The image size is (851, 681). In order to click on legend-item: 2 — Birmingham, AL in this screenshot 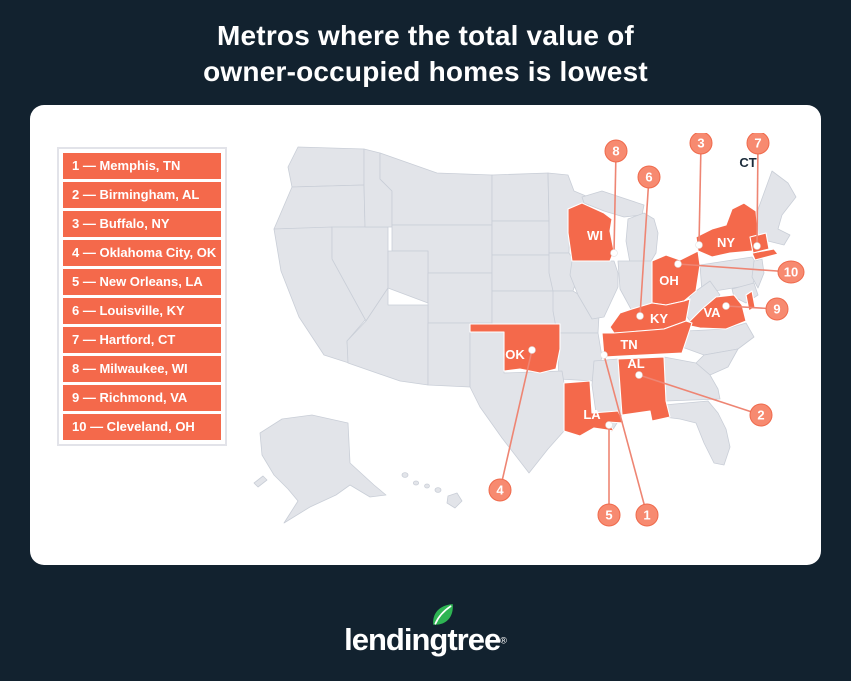, I will do `click(142, 195)`.